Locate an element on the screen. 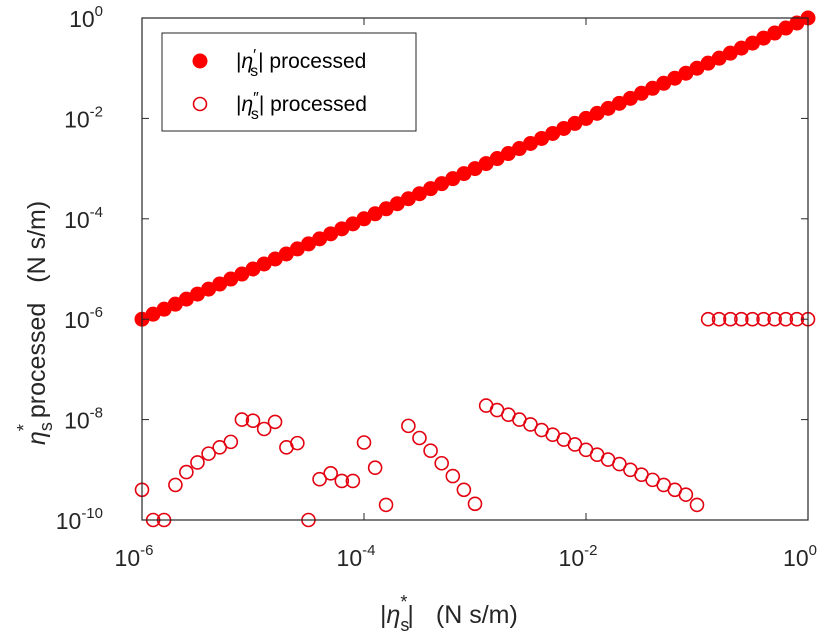 The height and width of the screenshot is (640, 830). legend-box is located at coordinates (289, 82).